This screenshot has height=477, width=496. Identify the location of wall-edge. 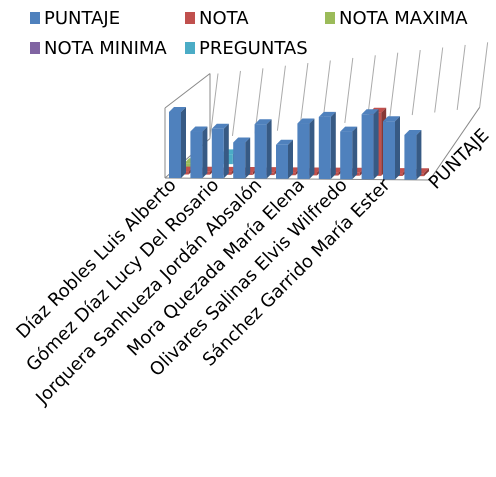
(187, 91).